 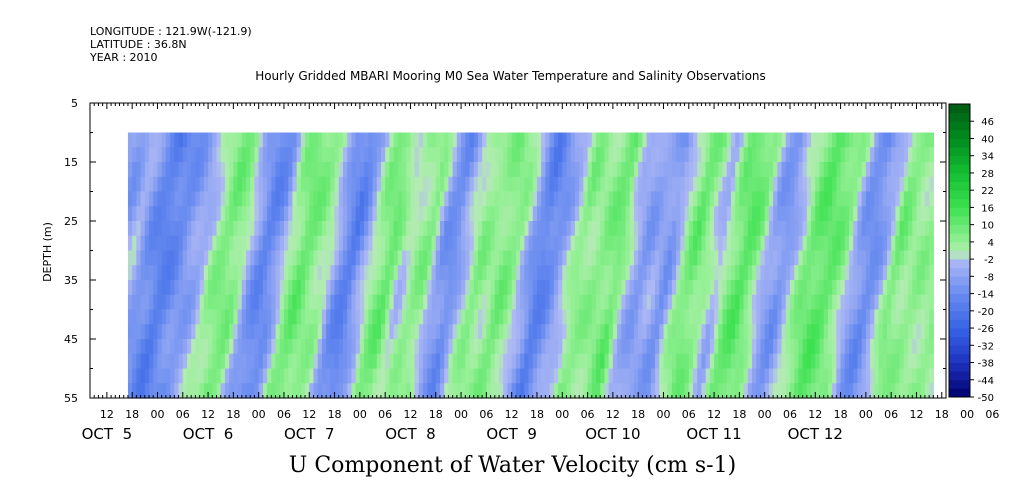 I want to click on x-hour-label: 00, so click(x=663, y=414).